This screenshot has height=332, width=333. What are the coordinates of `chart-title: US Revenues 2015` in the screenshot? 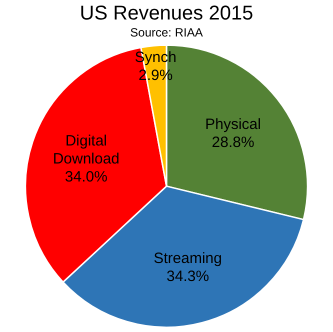 It's located at (167, 13).